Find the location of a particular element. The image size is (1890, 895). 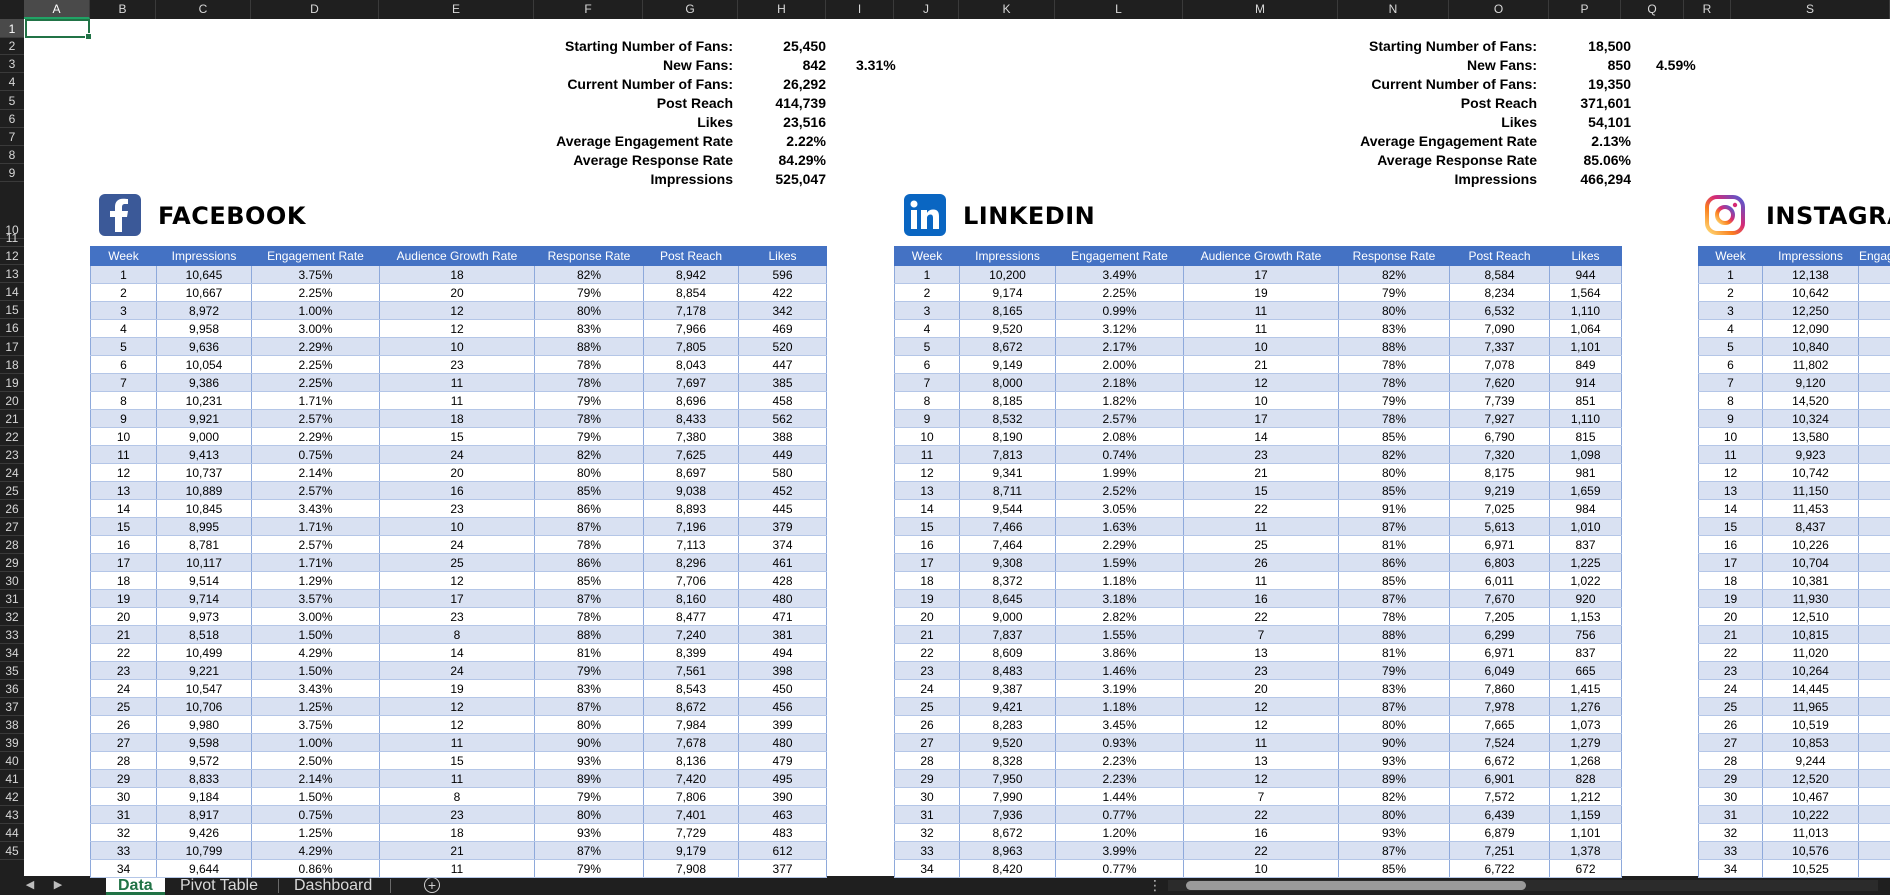

table-cell: 7,251 is located at coordinates (1499, 850).